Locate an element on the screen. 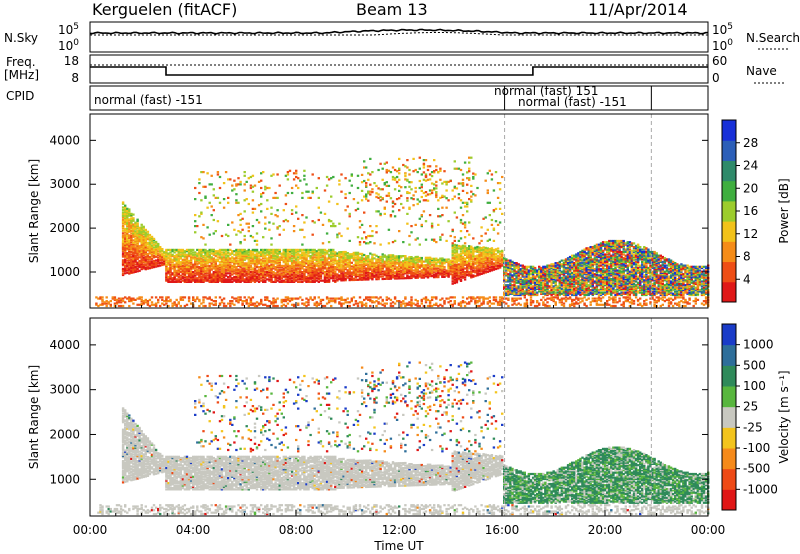 This screenshot has height=554, width=800. cpid-label: CPID is located at coordinates (20, 96).